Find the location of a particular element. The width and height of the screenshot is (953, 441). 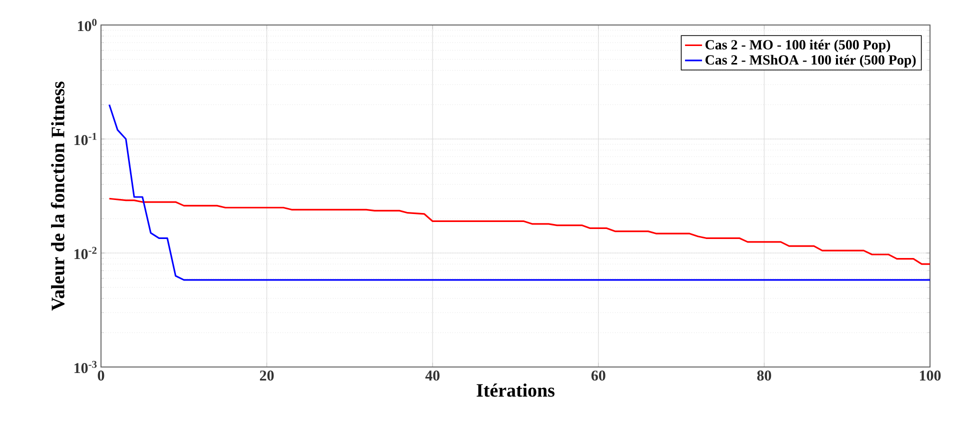

x-tick-label: 60 is located at coordinates (598, 375).